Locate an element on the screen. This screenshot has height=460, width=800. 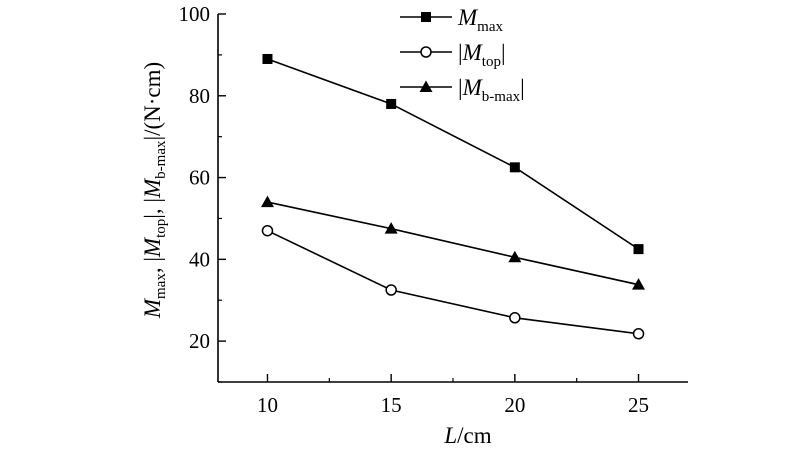
y-tick-label: 100 is located at coordinates (195, 14).